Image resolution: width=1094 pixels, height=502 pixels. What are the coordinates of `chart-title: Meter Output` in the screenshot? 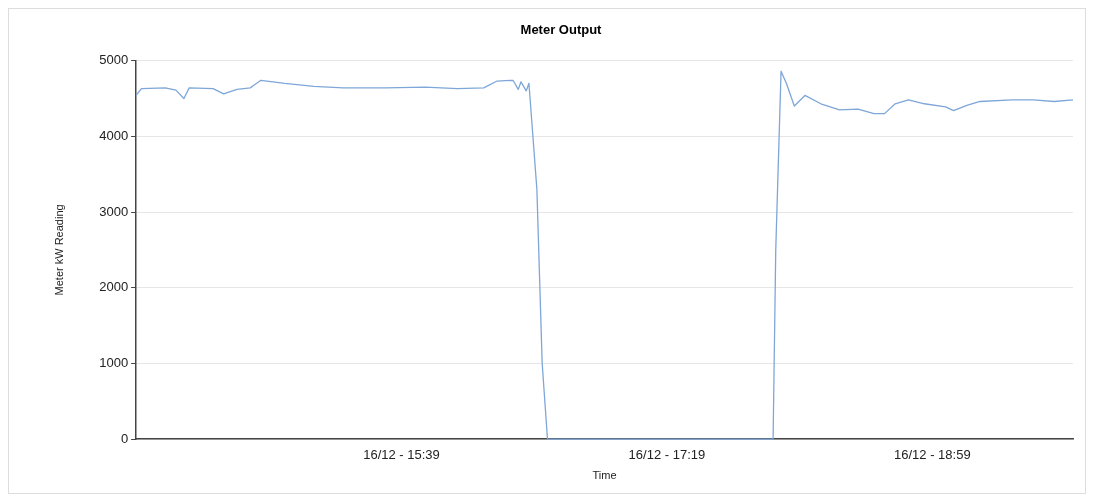 It's located at (561, 30).